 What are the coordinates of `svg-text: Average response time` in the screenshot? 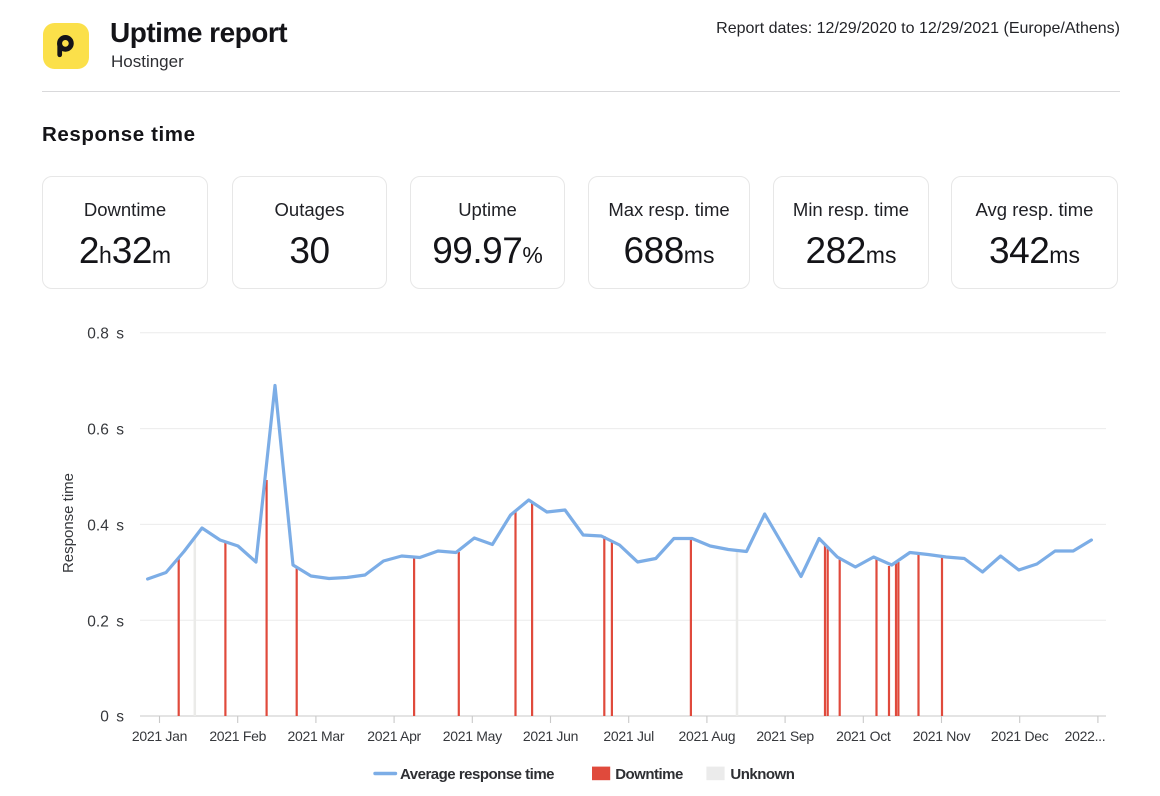 It's located at (477, 774).